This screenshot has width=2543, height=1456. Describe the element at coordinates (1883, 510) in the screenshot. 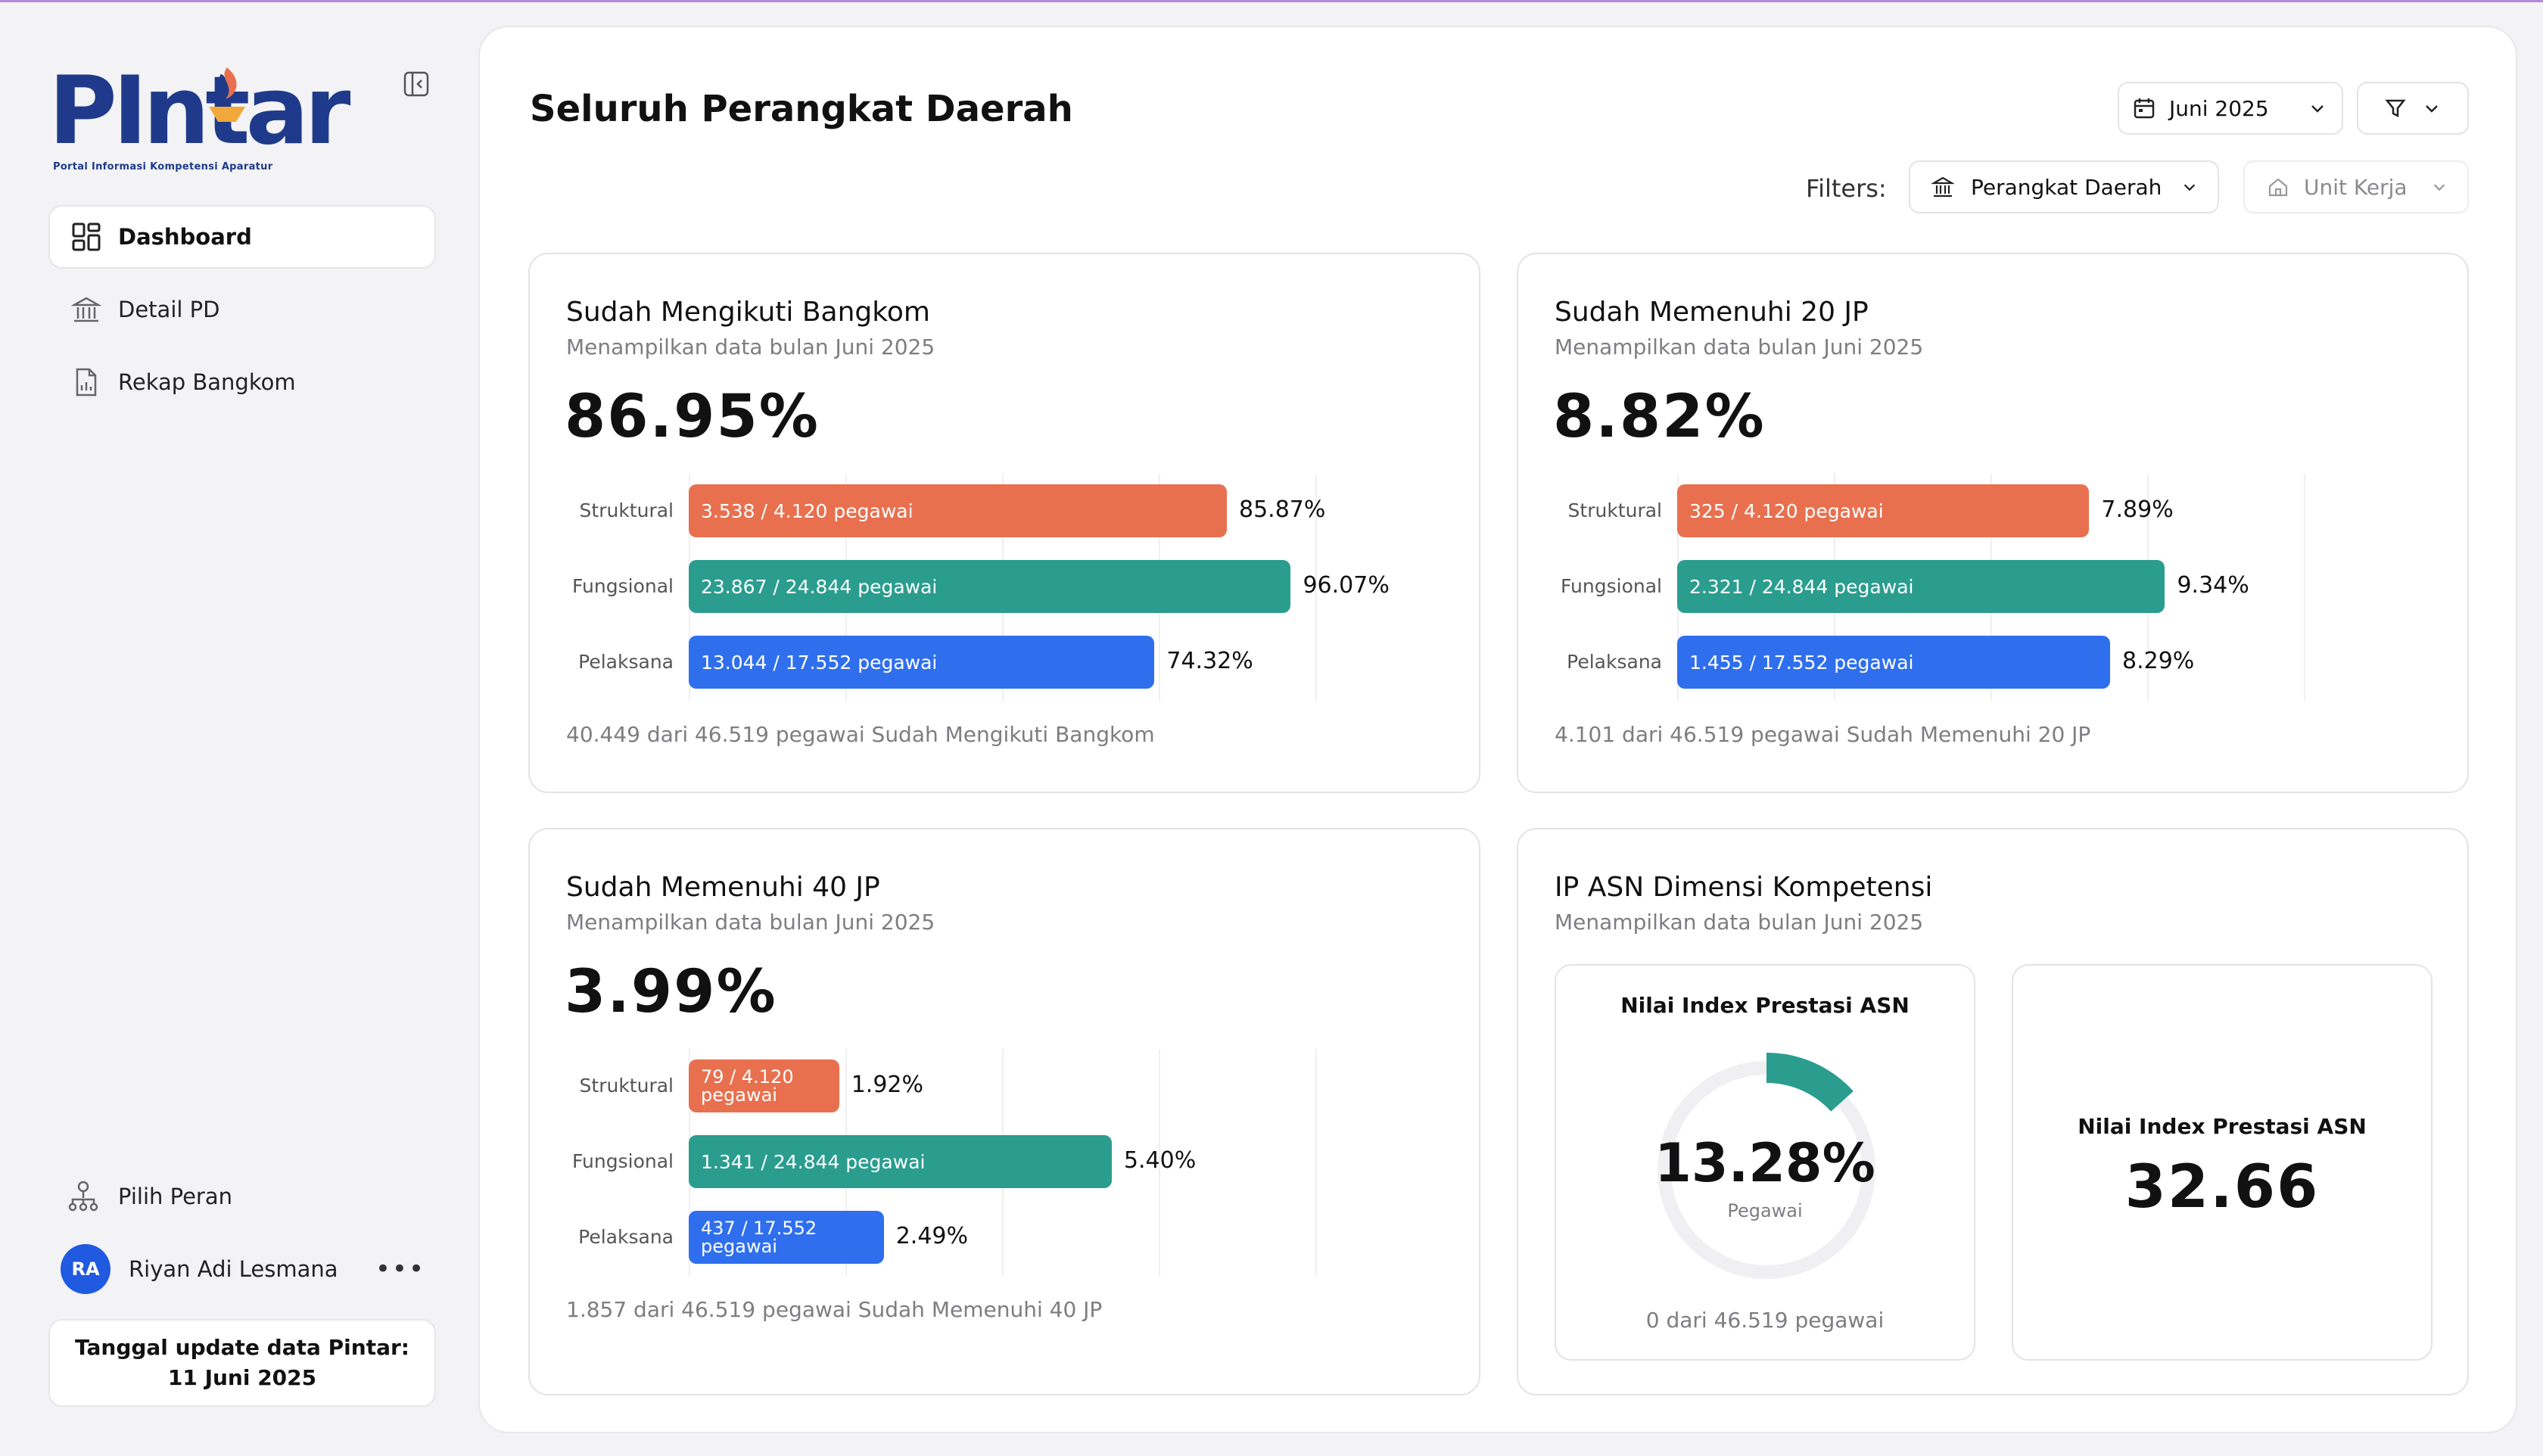

I see `chart-bar: 325 / 4.120 pegawai` at that location.